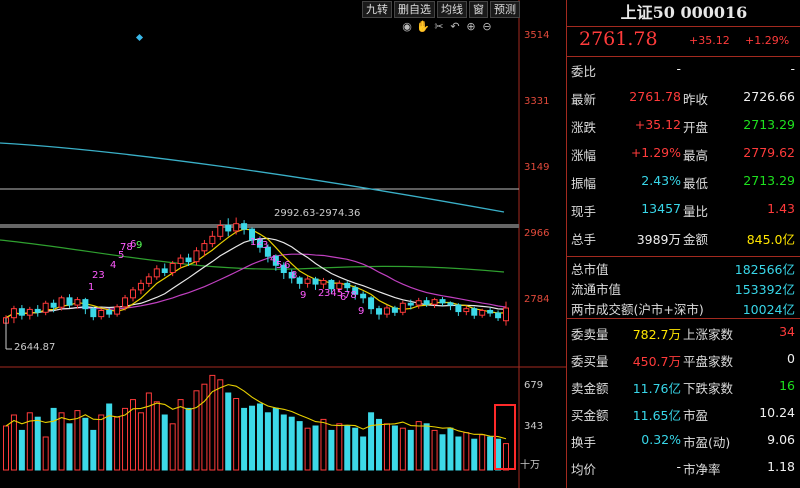 Image resolution: width=800 pixels, height=488 pixels. Describe the element at coordinates (471, 26) in the screenshot. I see `zoom-in-icon: ⊕` at that location.